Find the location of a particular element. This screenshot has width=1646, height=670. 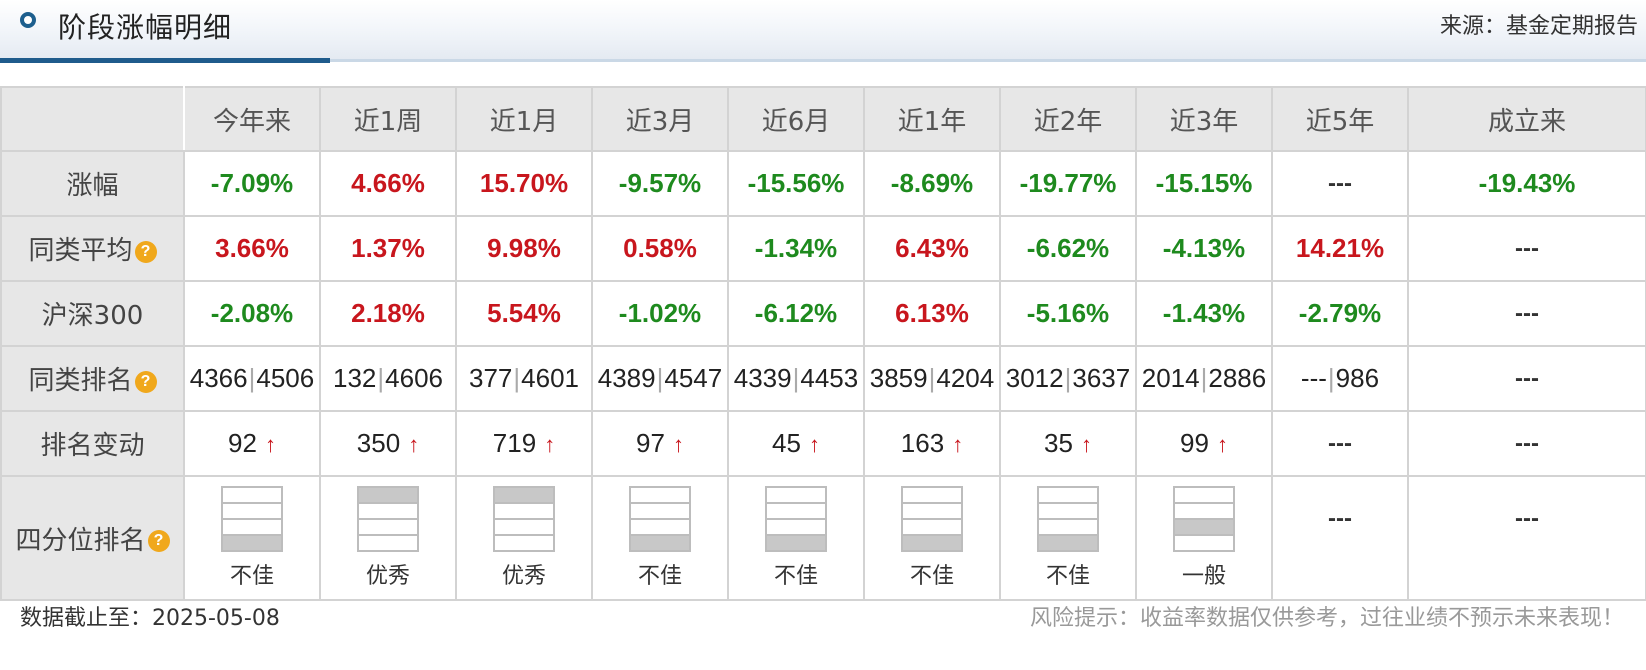

table-cell: 3859|4204 is located at coordinates (932, 378).